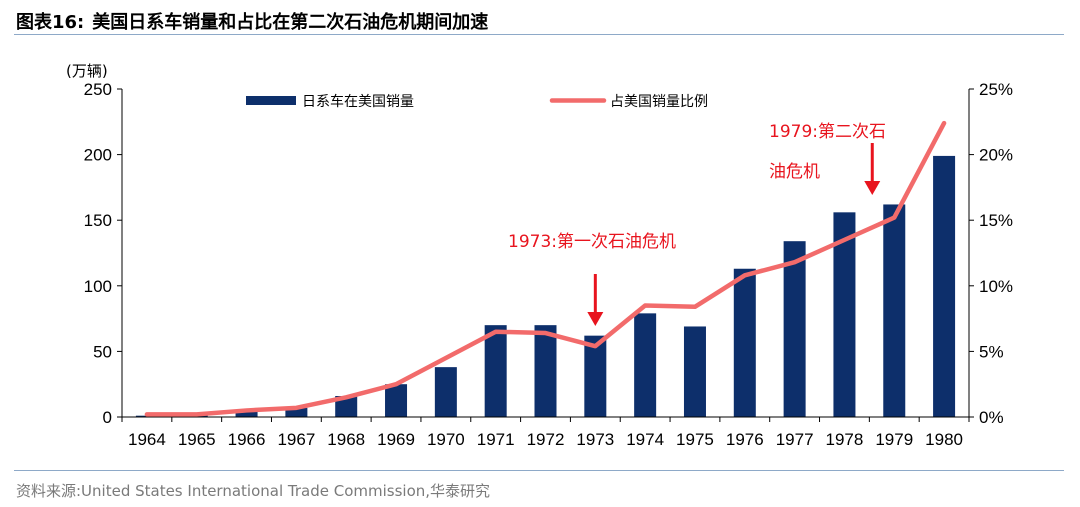 Image resolution: width=1080 pixels, height=507 pixels. I want to click on annotation-1973: 1973:第一次石油危机, so click(592, 242).